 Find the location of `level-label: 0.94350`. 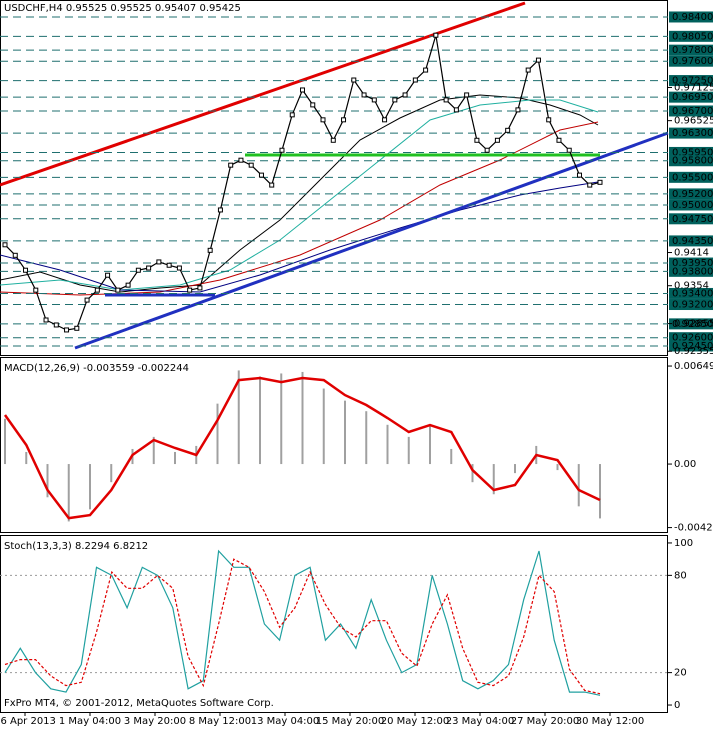

level-label: 0.94350 is located at coordinates (692, 241).